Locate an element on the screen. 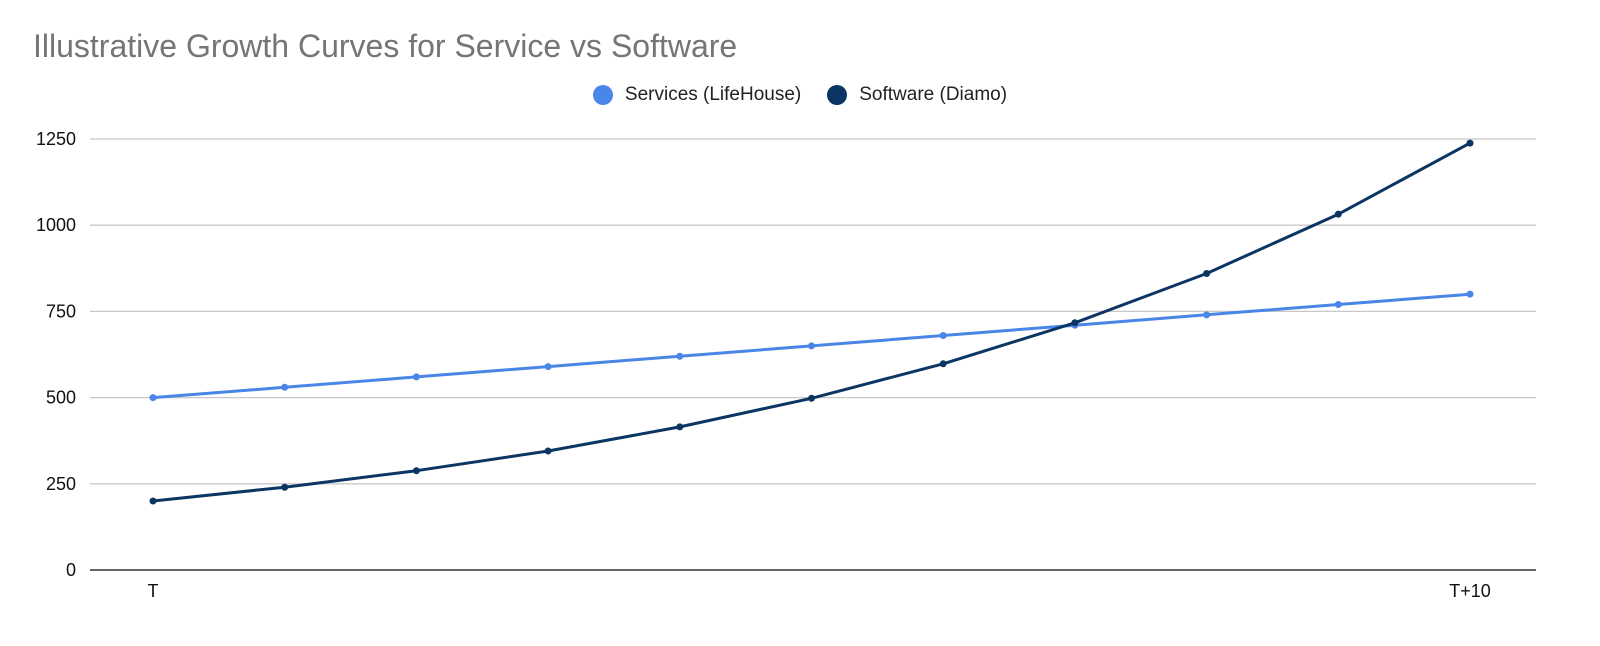 This screenshot has width=1600, height=646. legend-item-software: Software (Diamo) is located at coordinates (917, 95).